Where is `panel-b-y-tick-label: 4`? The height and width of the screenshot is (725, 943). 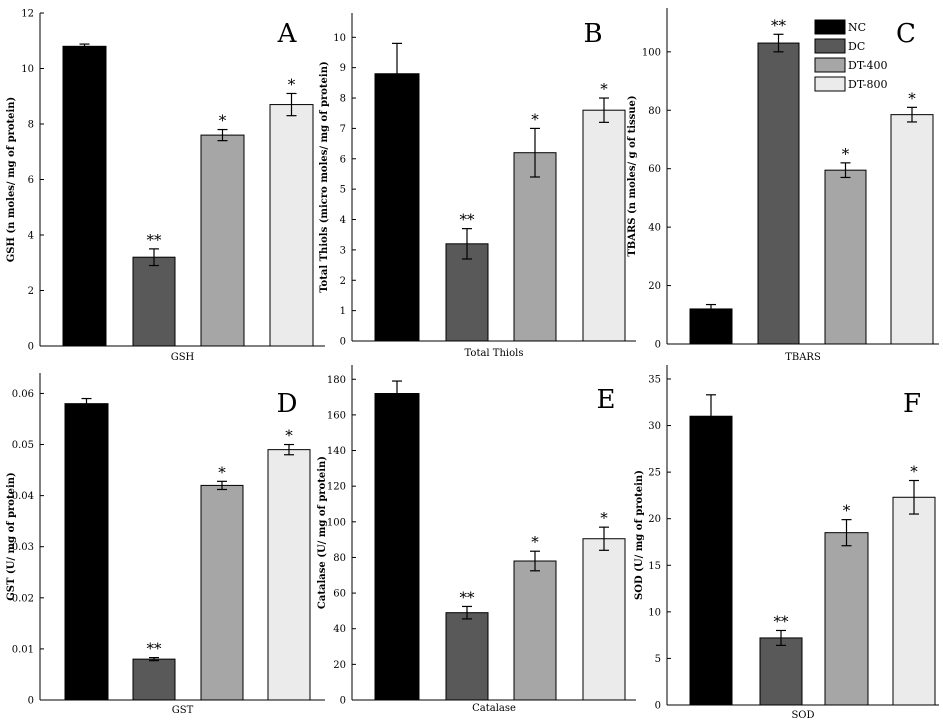 panel-b-y-tick-label: 4 is located at coordinates (343, 220).